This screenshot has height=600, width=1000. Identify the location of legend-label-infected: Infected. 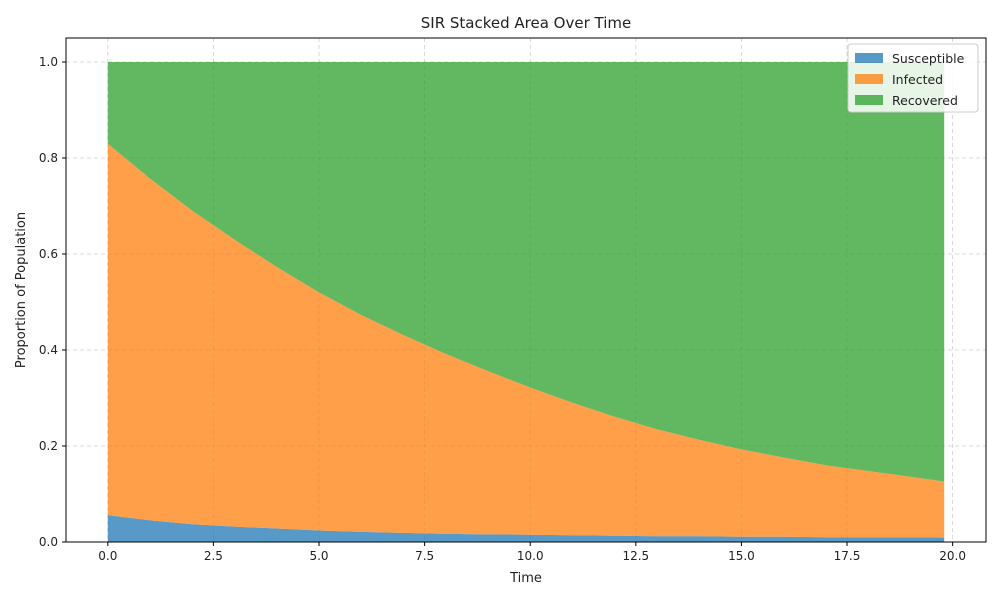
(917, 79).